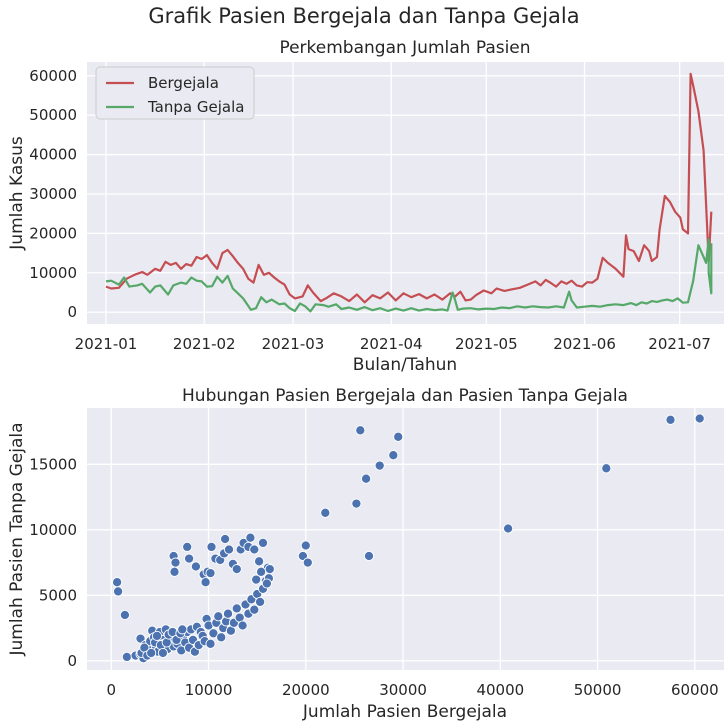  What do you see at coordinates (409, 275) in the screenshot?
I see `series-line-tanpa-gejala` at bounding box center [409, 275].